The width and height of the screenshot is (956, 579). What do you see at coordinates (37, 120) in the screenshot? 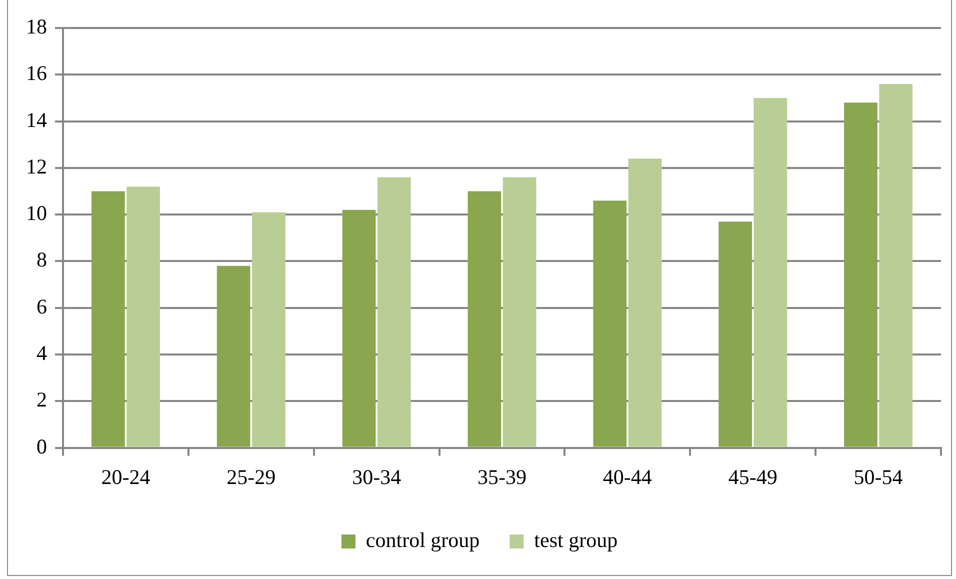
I see `y-tick-label: 14` at bounding box center [37, 120].